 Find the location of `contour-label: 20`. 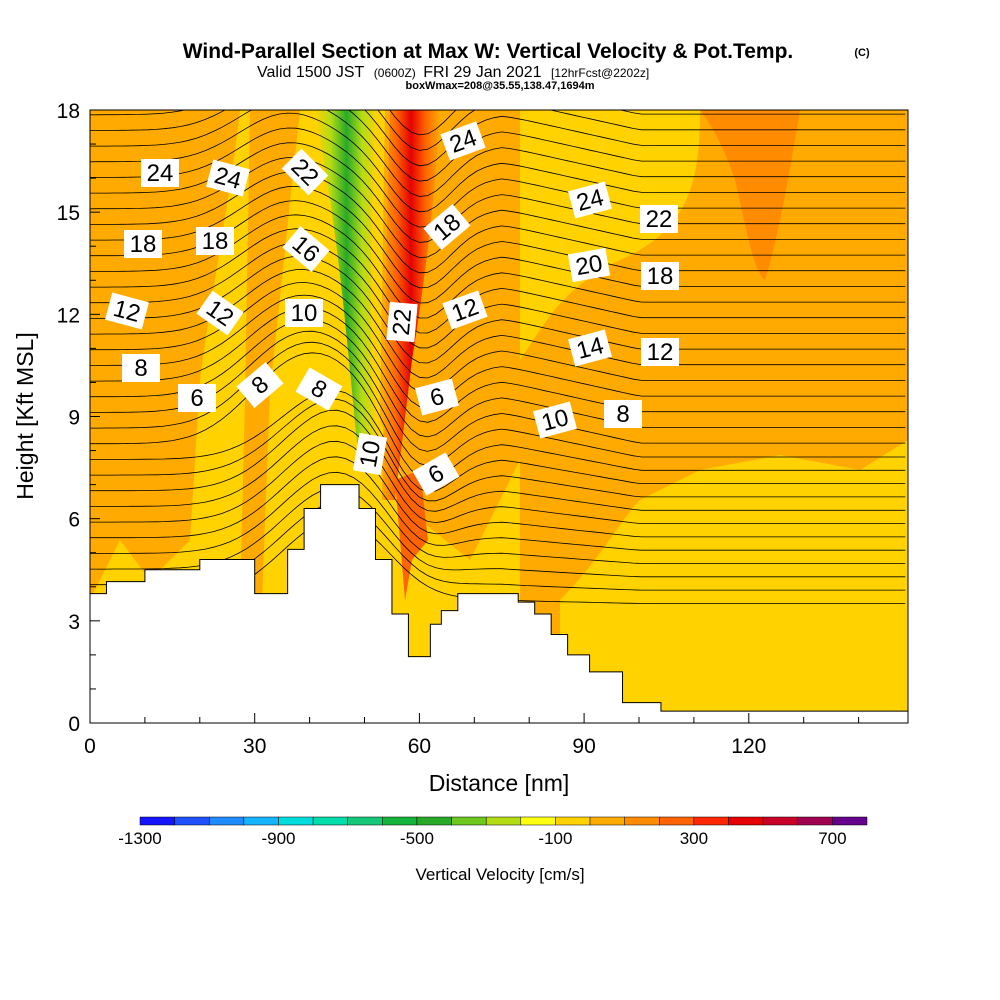

contour-label: 20 is located at coordinates (589, 265).